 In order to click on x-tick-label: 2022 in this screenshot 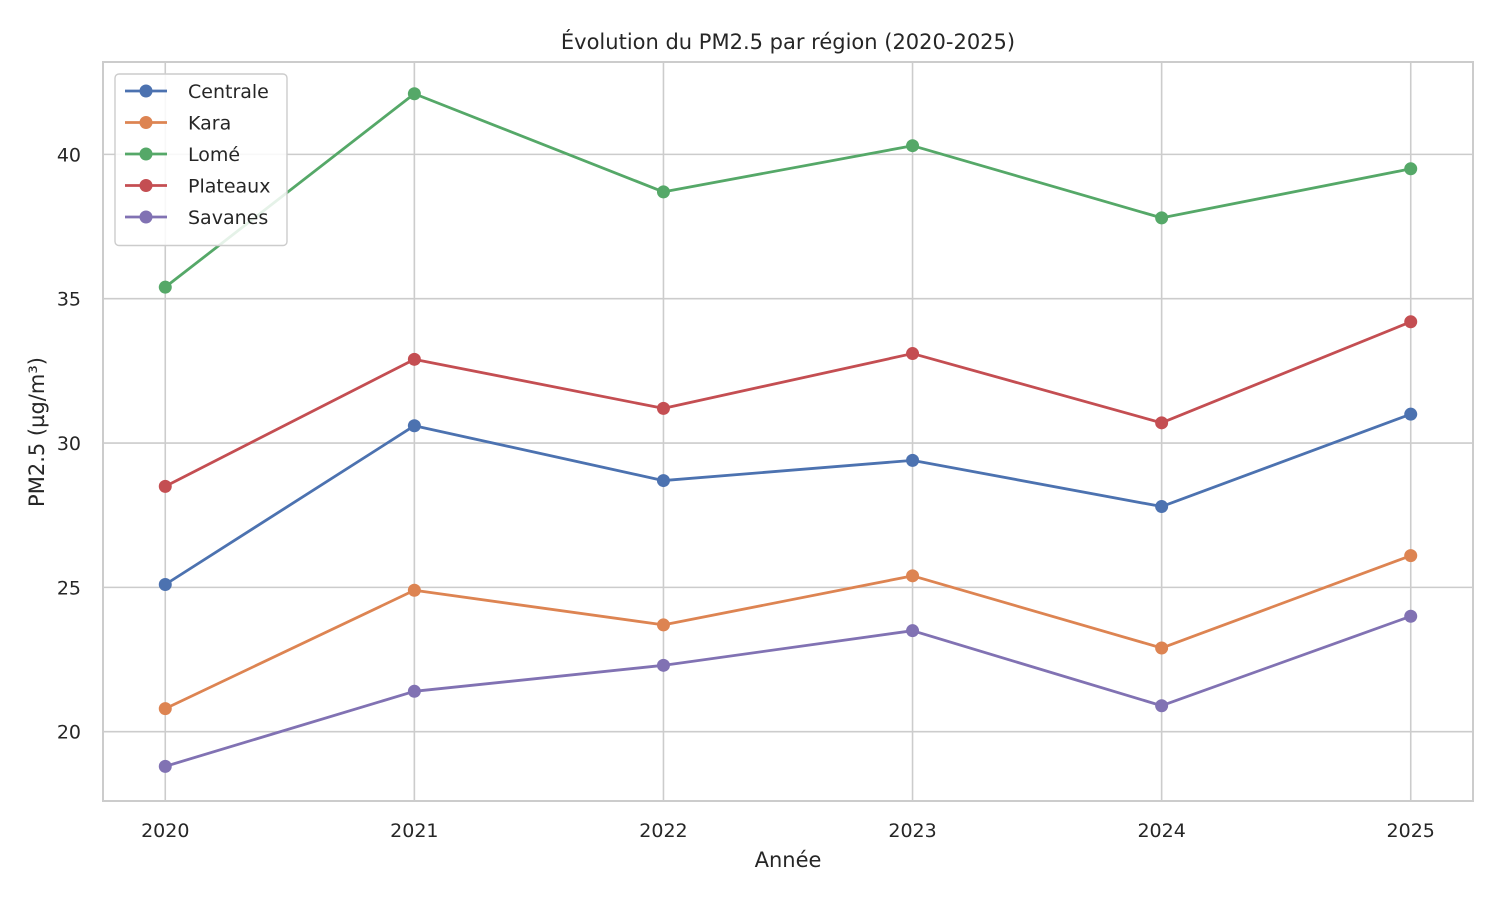, I will do `click(663, 831)`.